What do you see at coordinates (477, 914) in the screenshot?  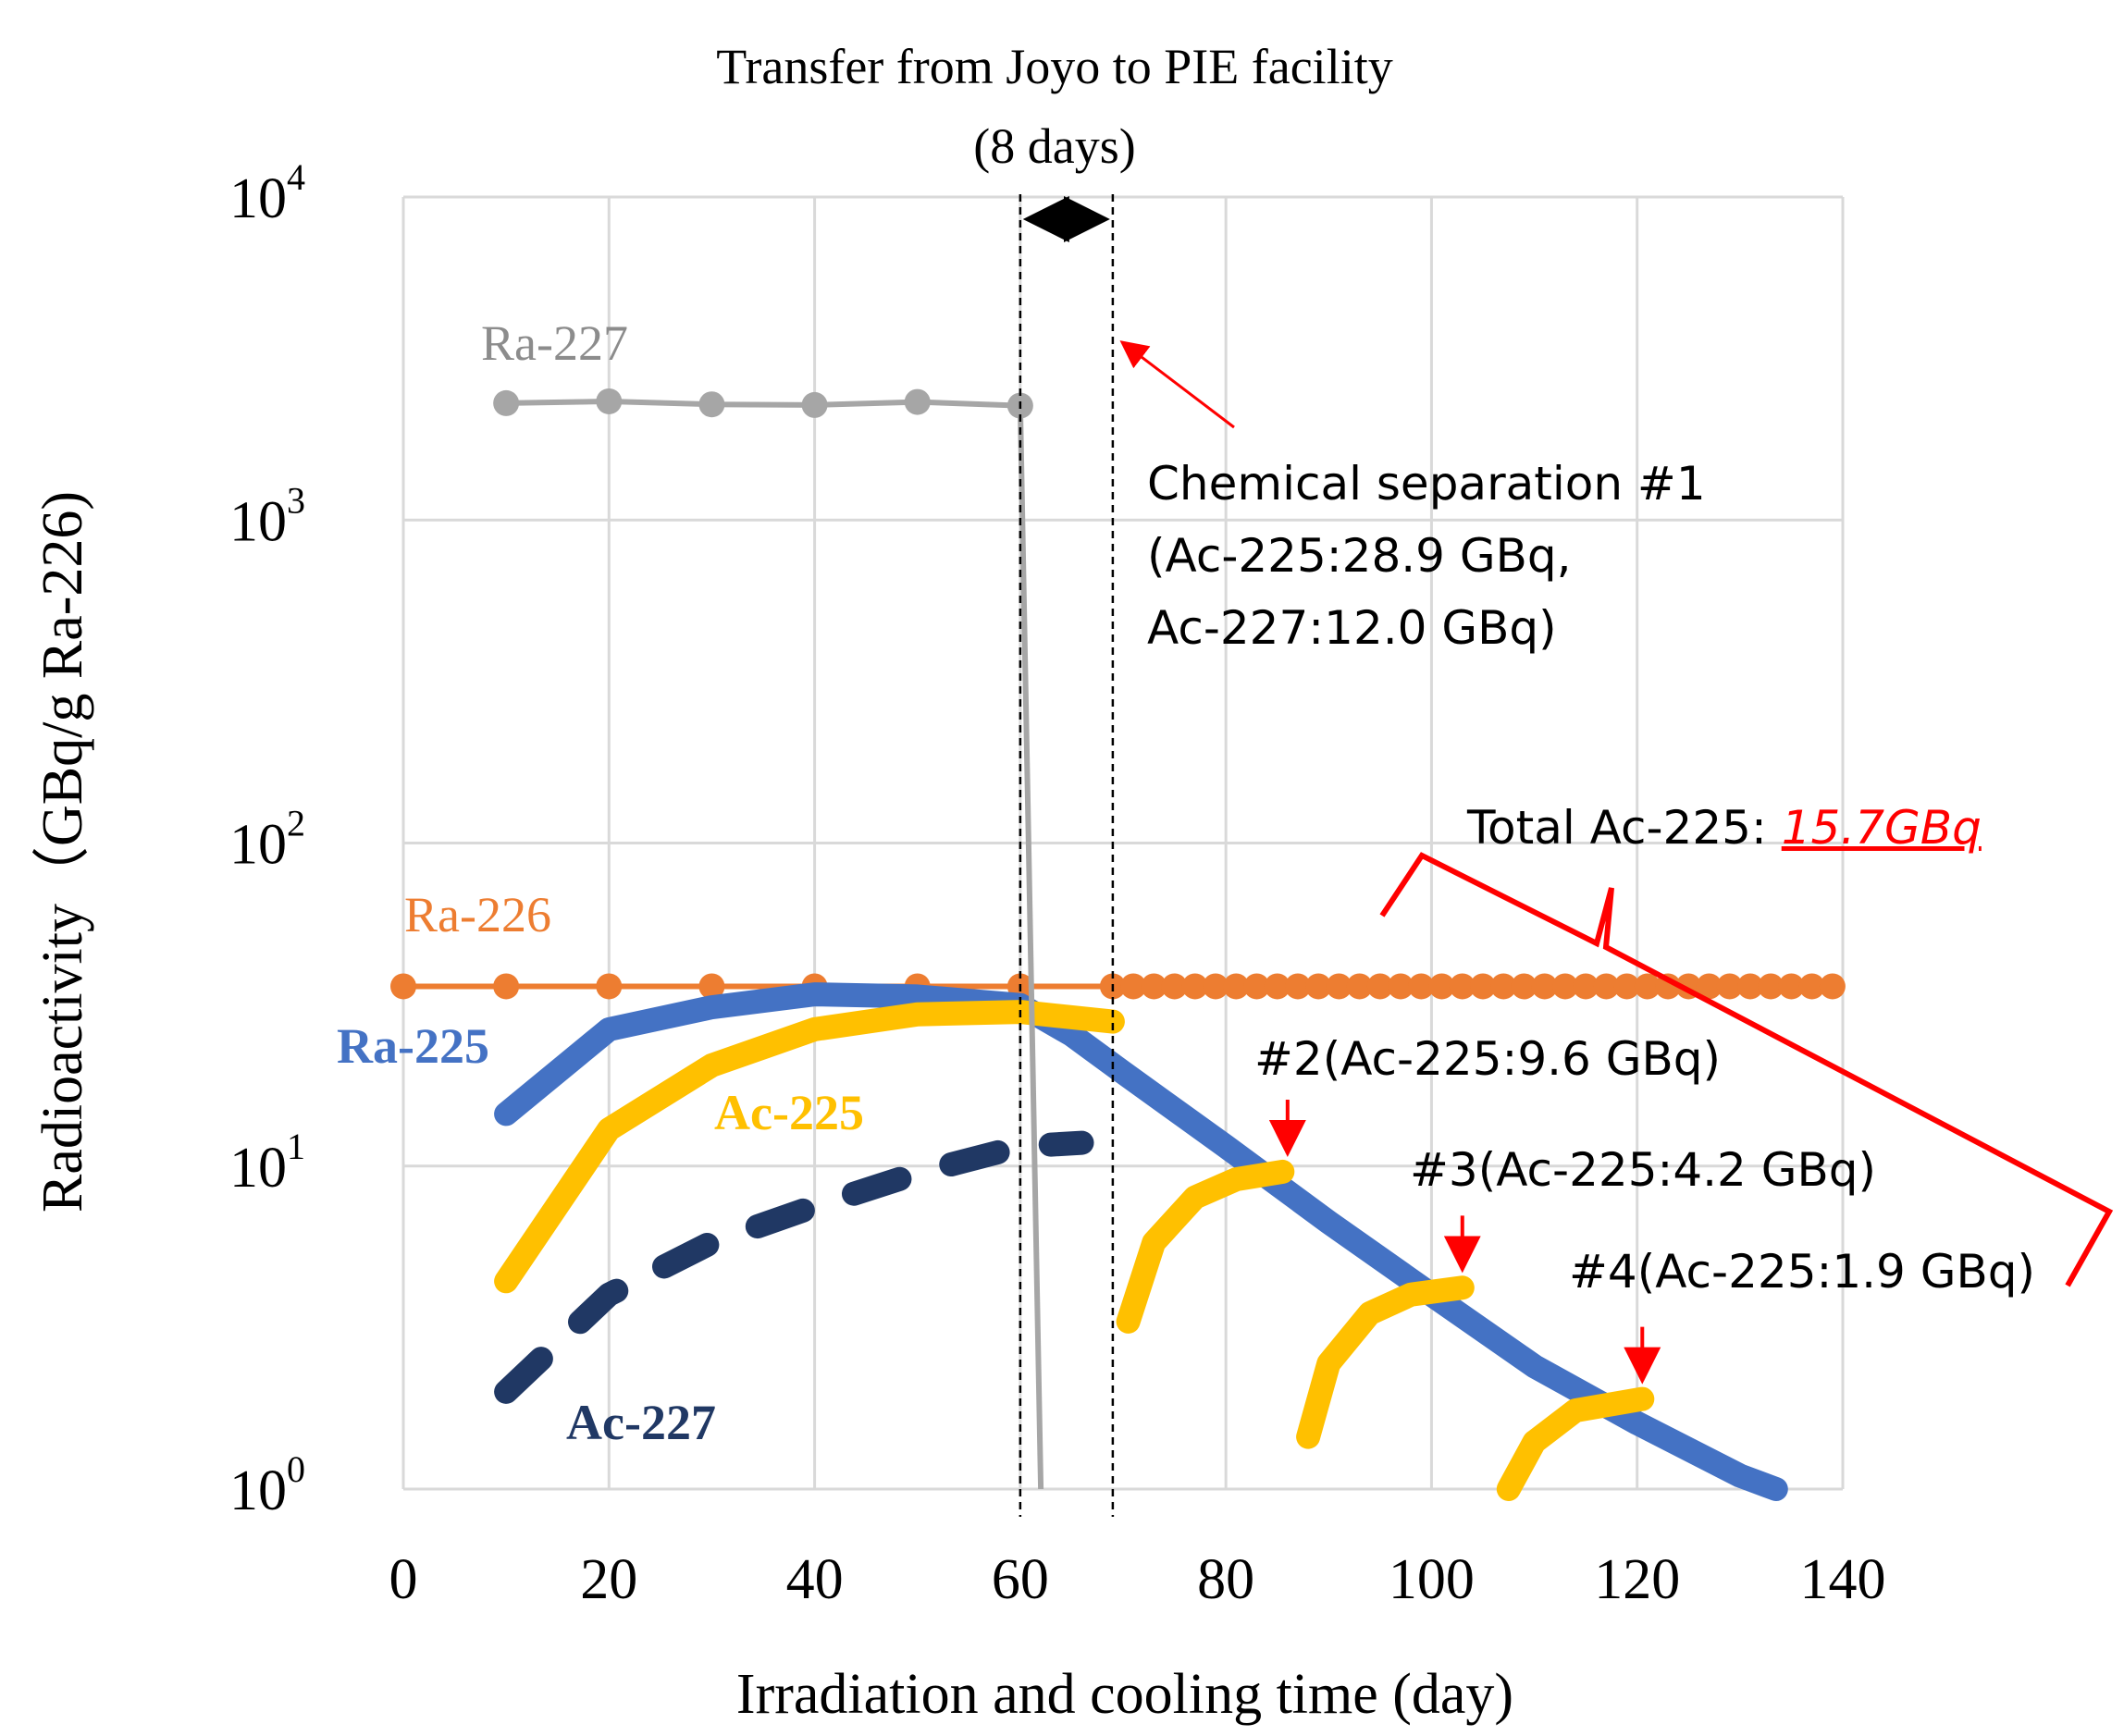 I see `label-ra226: Ra-226` at bounding box center [477, 914].